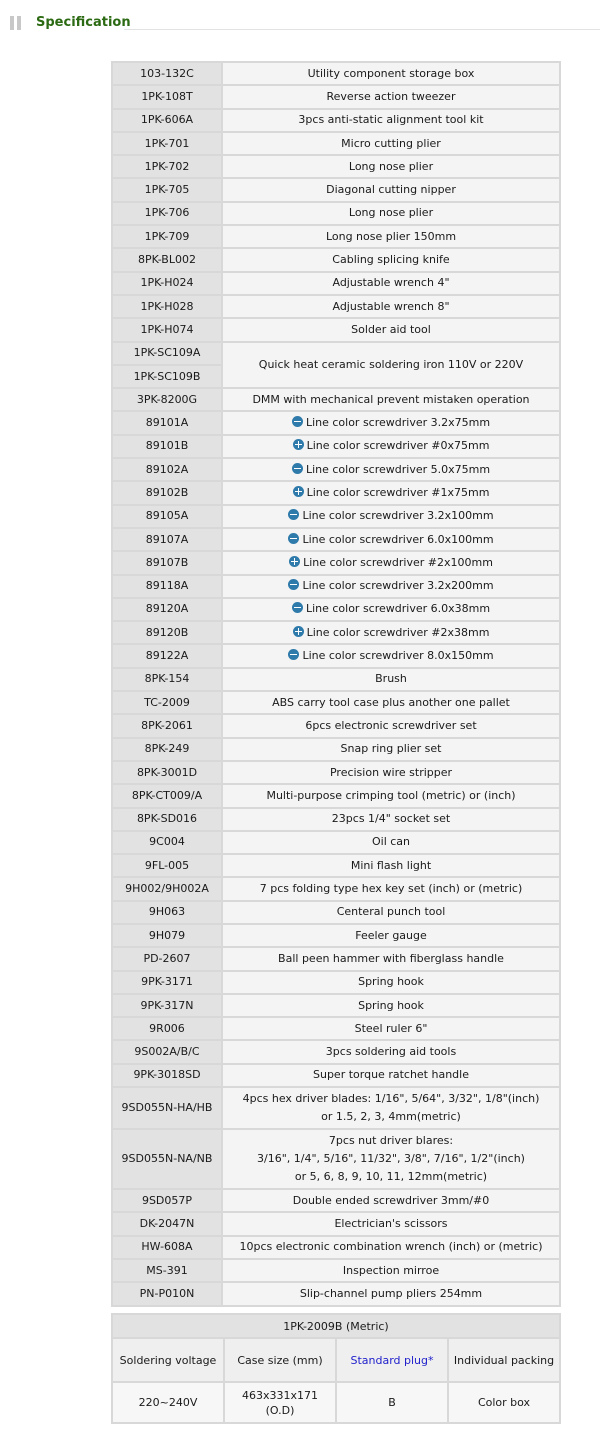  What do you see at coordinates (336, 1326) in the screenshot?
I see `packing-title: 1PK-2009B (Metric)` at bounding box center [336, 1326].